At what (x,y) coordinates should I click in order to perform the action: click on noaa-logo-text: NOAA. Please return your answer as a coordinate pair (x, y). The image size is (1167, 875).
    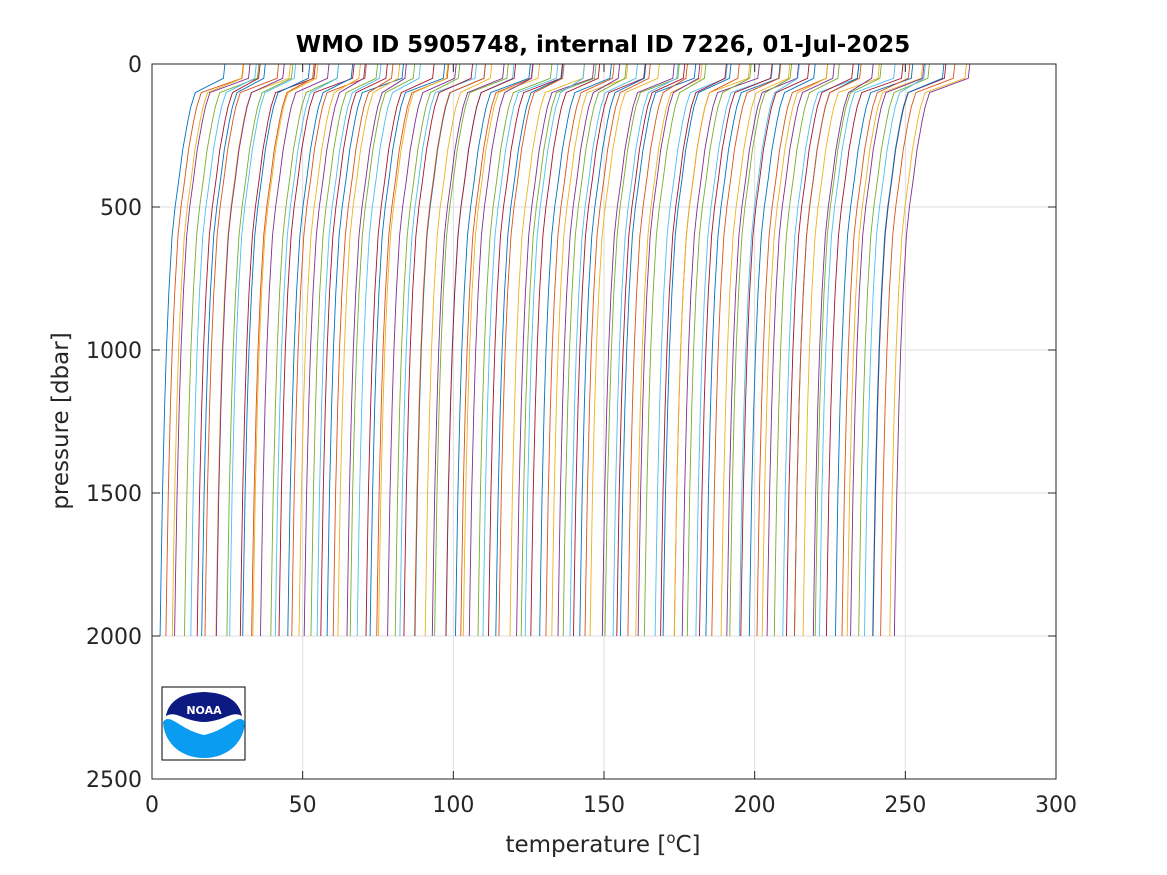
    Looking at the image, I should click on (204, 710).